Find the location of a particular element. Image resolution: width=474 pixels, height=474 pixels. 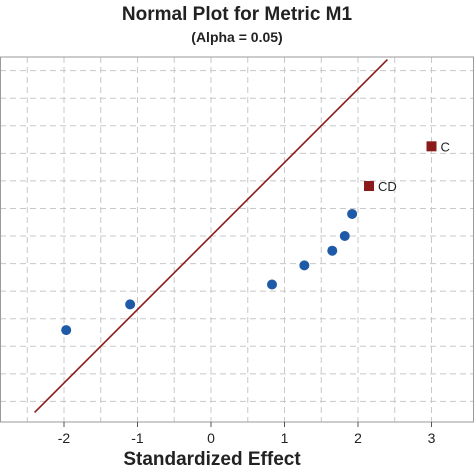

x-tick-label: -1 is located at coordinates (137, 438).